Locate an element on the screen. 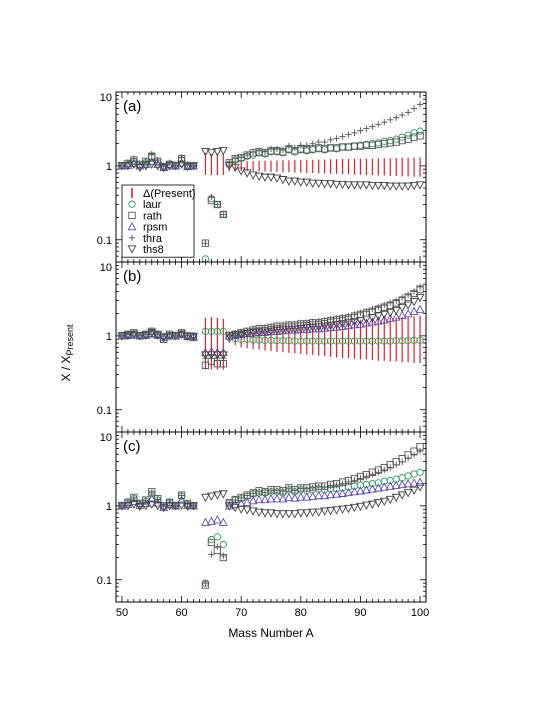  x-tick-label: 50 is located at coordinates (122, 613).